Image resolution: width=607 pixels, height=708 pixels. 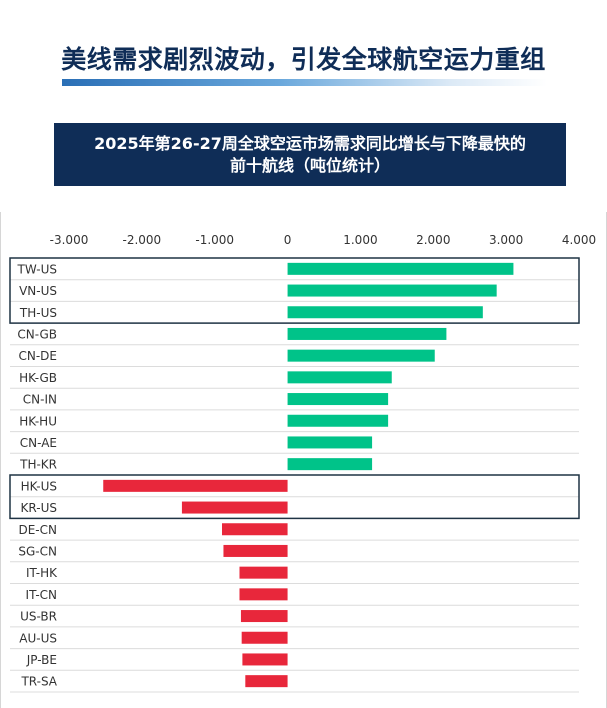 I want to click on category-label: VN-US, so click(x=38, y=291).